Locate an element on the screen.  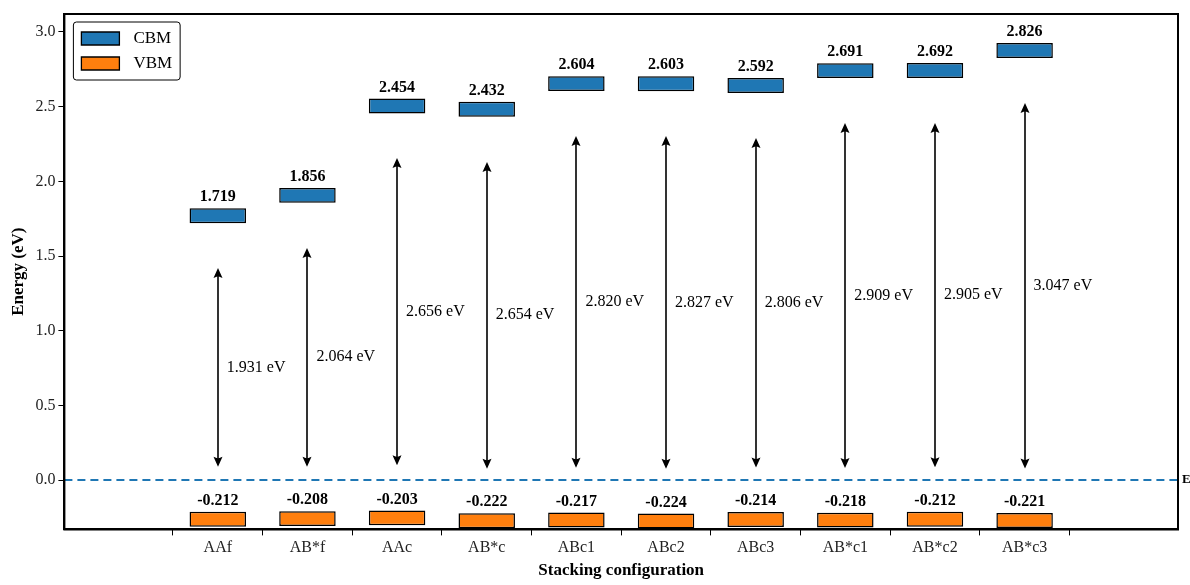
y-tick-label: 1.5 is located at coordinates (45, 255).